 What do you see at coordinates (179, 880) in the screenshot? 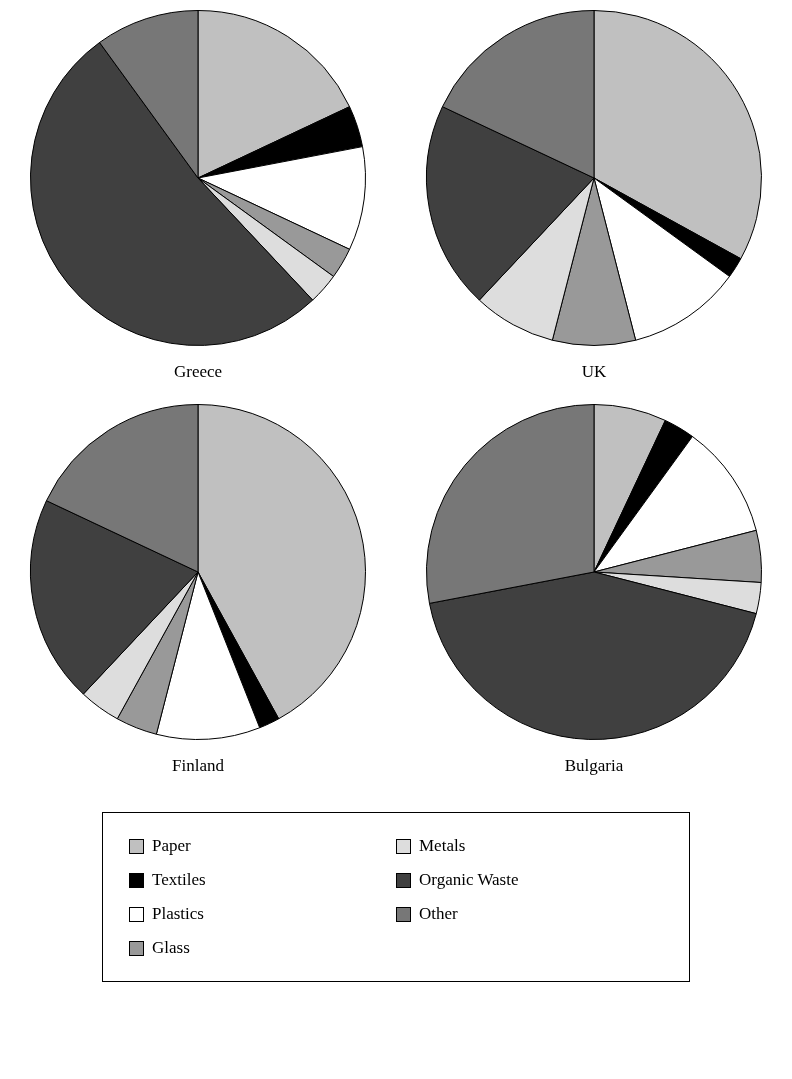
I see `legend-label: Textiles` at bounding box center [179, 880].